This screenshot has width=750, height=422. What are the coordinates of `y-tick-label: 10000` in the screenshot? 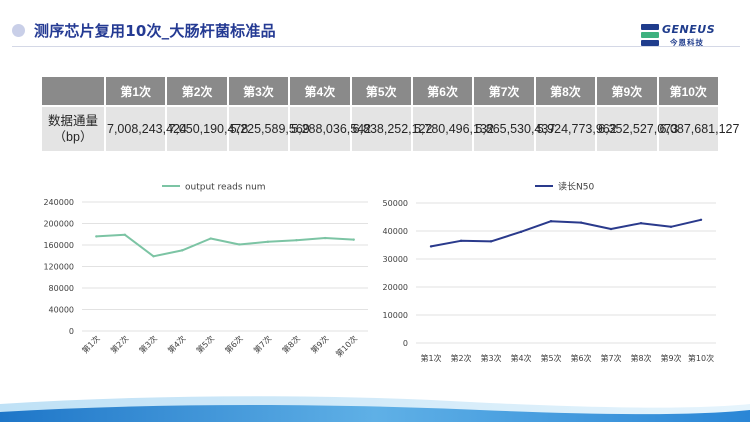 It's located at (395, 315).